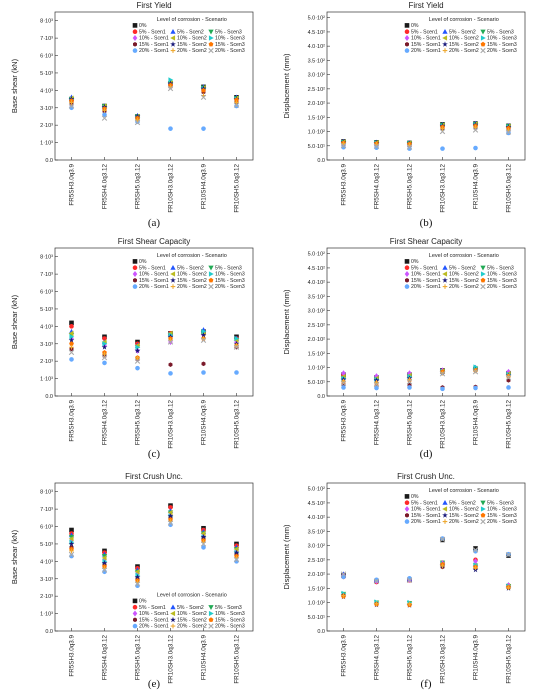 This screenshot has width=550, height=694. I want to click on y-tick-label: 2.5·10², so click(317, 326).